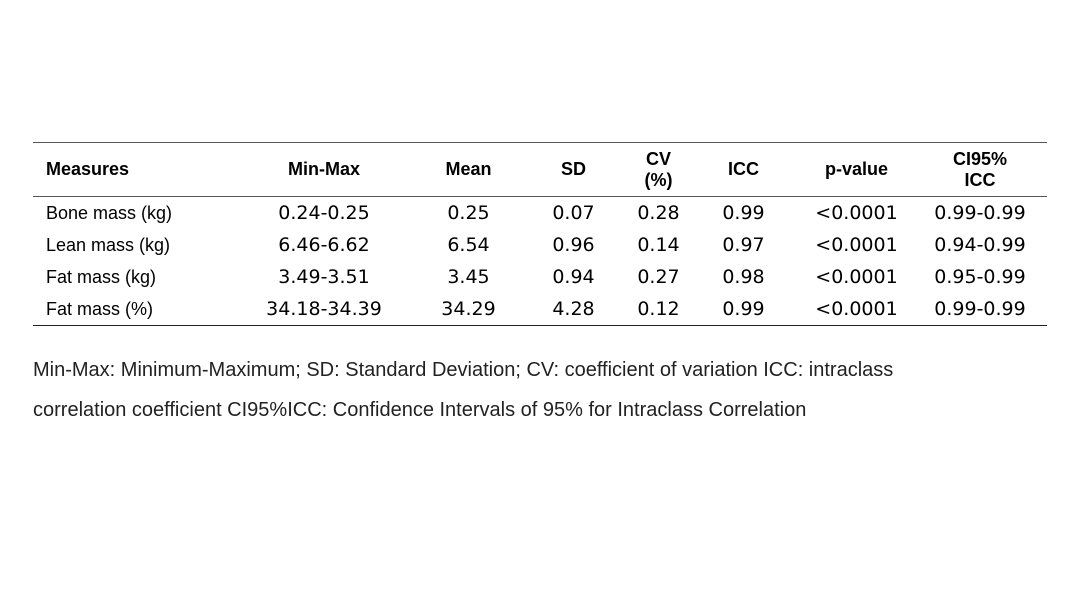 The width and height of the screenshot is (1080, 607). What do you see at coordinates (573, 277) in the screenshot?
I see `cell-sd: 0.94` at bounding box center [573, 277].